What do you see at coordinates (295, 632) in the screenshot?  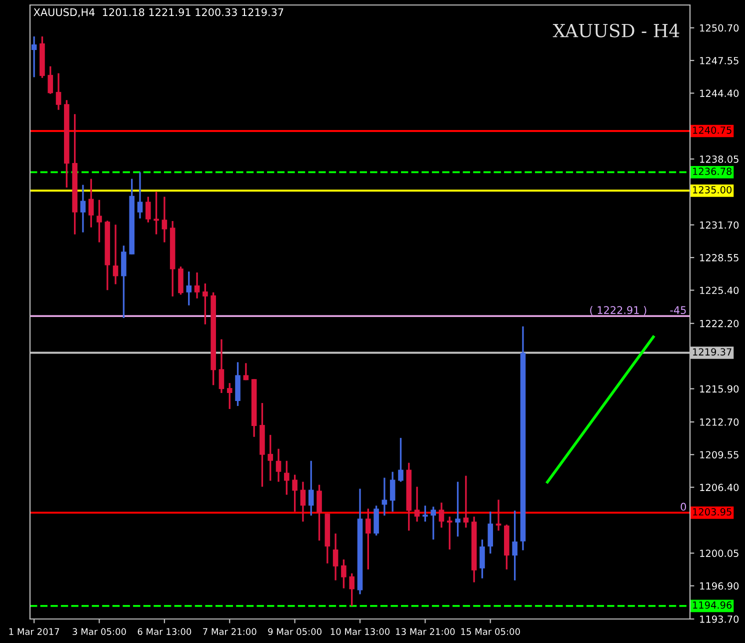 I see `x-tick-label: 9 Mar 05:00` at bounding box center [295, 632].